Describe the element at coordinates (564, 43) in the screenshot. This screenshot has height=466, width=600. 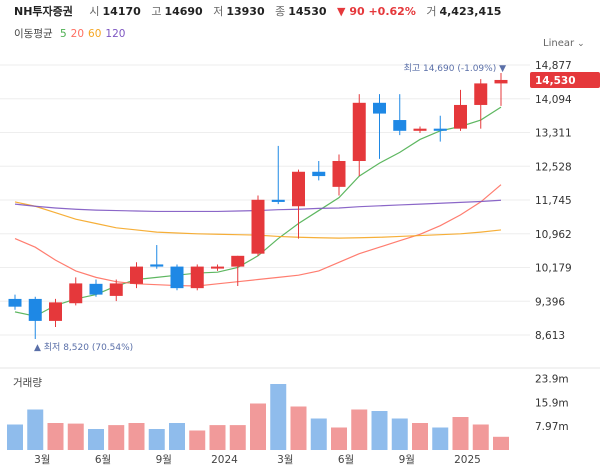
I see `scale-toggle: Linear` at that location.